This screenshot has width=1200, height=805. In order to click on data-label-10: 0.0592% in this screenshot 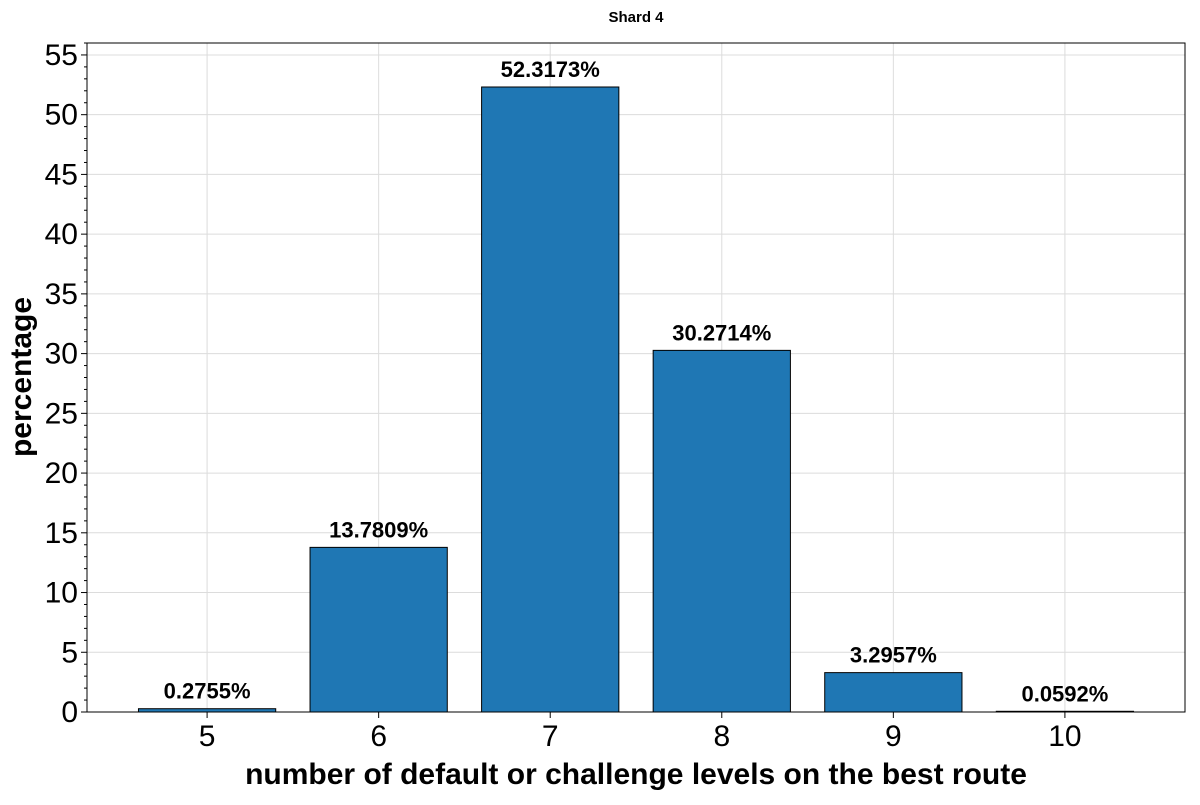, I will do `click(1064, 693)`.